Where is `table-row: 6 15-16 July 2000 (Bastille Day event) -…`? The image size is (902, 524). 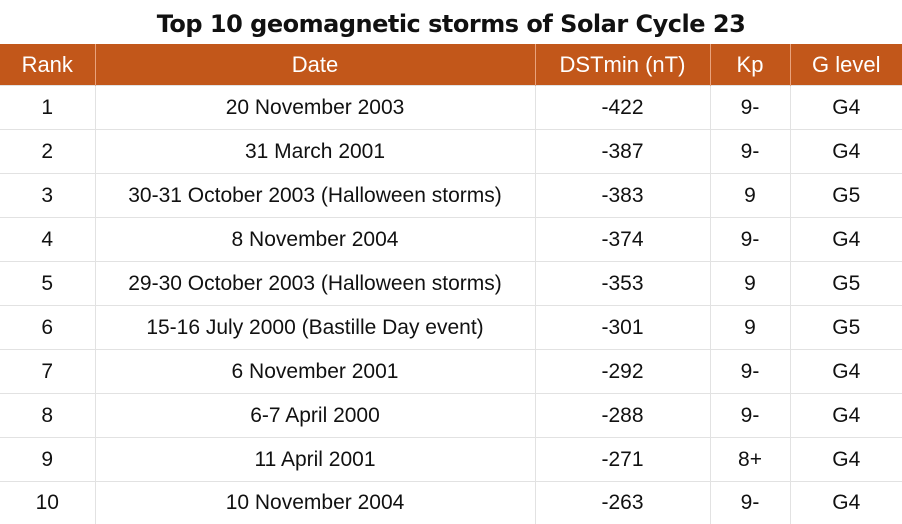
table-row: 6 15-16 July 2000 (Bastille Day event) -… is located at coordinates (451, 328).